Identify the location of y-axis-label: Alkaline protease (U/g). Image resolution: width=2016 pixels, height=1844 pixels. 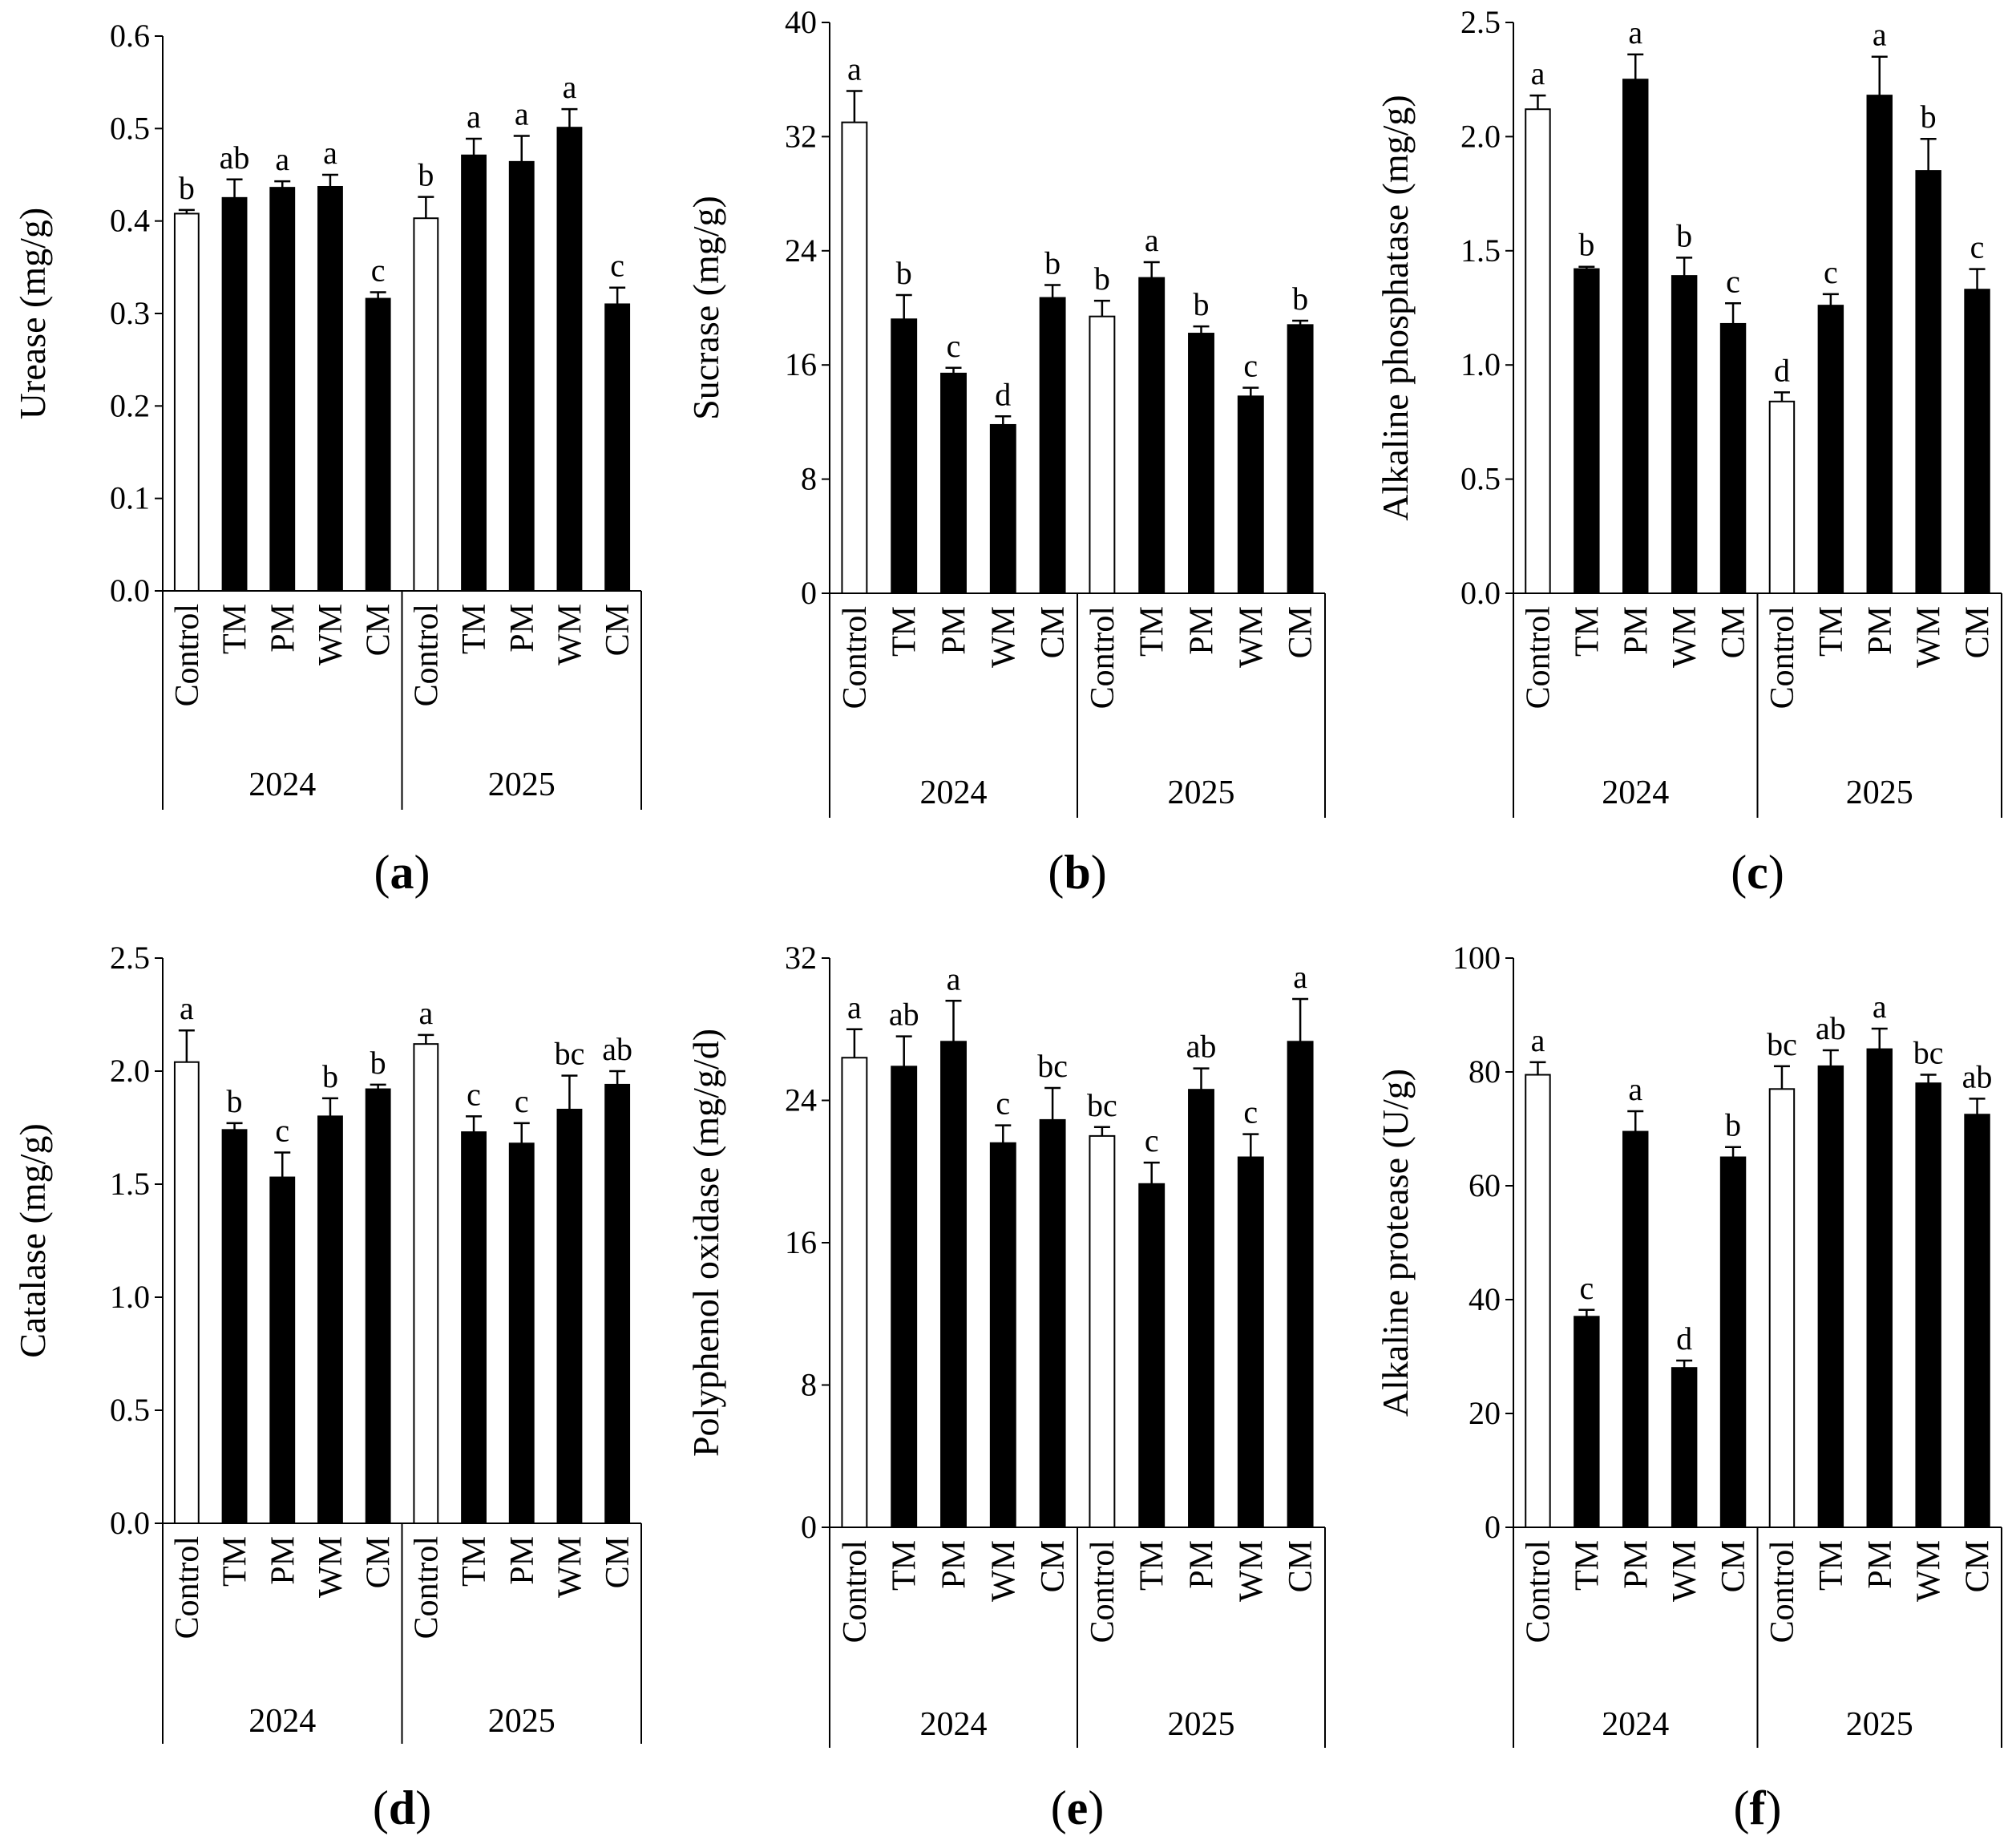
(1395, 1243).